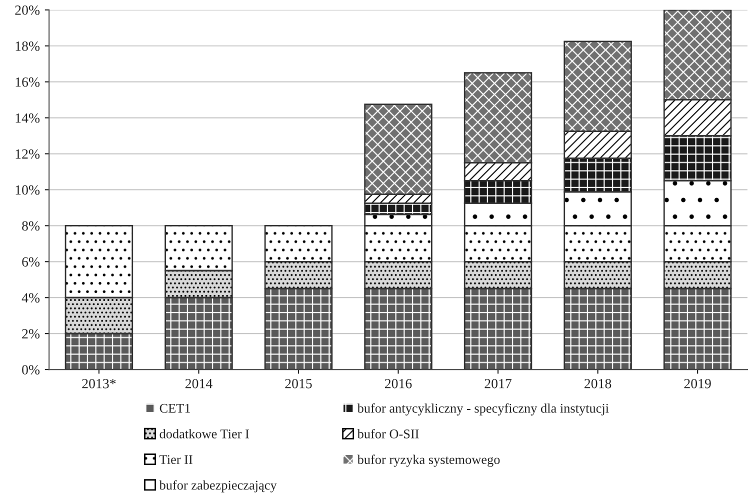  I want to click on y-tick-label: 8%, so click(31, 226).